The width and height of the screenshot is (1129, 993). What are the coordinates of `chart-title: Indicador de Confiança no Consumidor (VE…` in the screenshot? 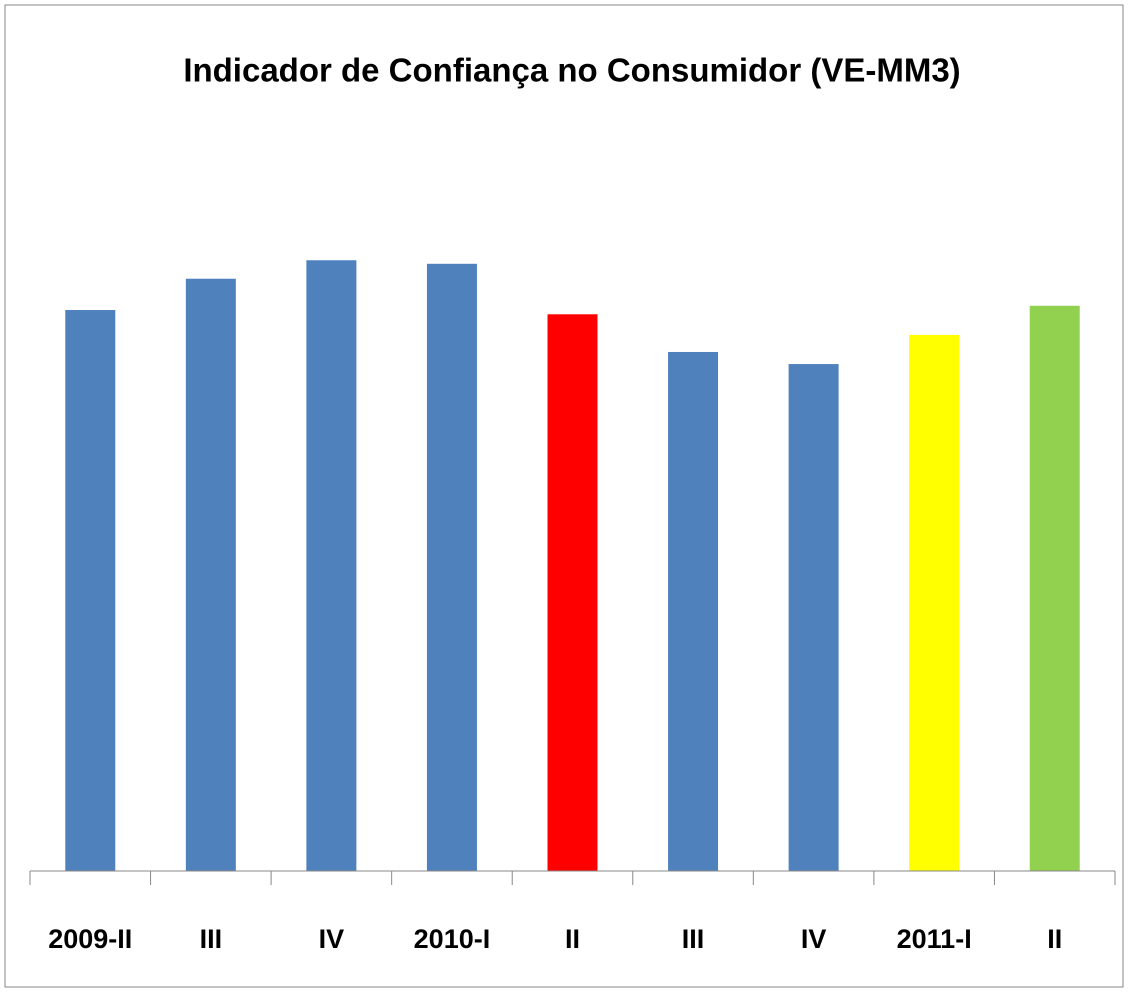 It's located at (571, 70).